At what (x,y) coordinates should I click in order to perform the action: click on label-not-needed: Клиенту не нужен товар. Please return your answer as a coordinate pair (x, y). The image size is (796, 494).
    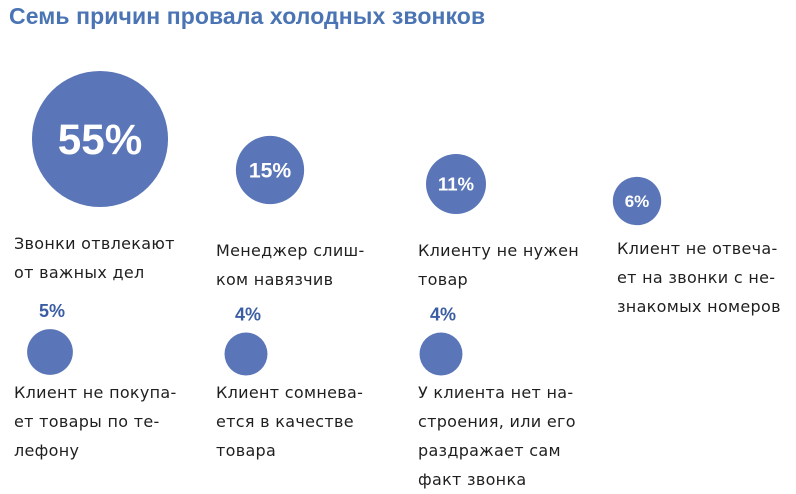
    Looking at the image, I should click on (498, 265).